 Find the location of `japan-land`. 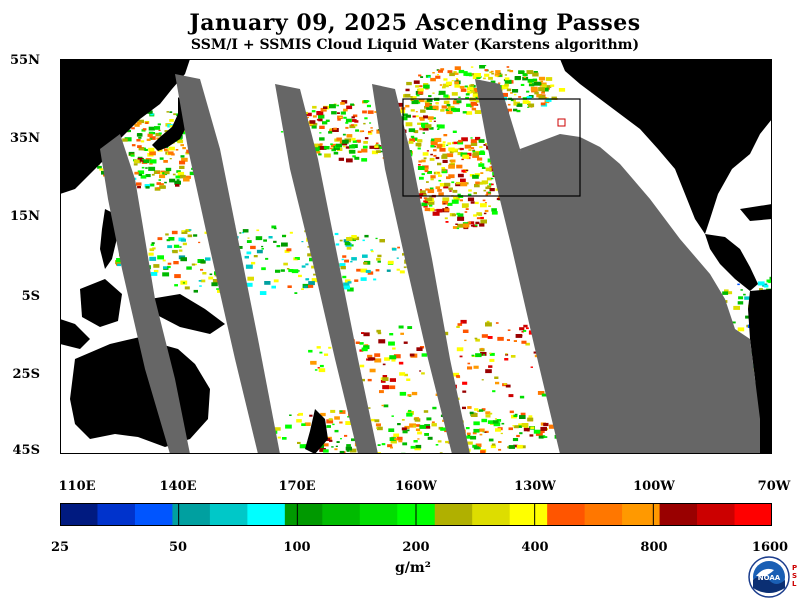

japan-land is located at coordinates (170, 124).